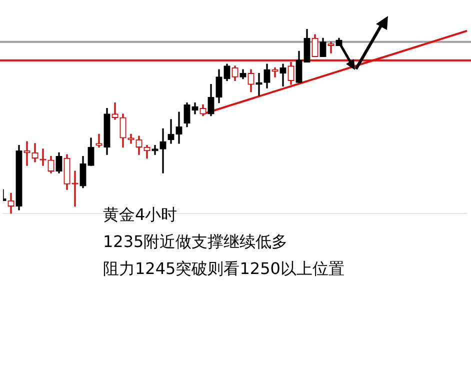 Image resolution: width=471 pixels, height=374 pixels. Describe the element at coordinates (140, 215) in the screenshot. I see `annotation: 黄金4小时` at that location.